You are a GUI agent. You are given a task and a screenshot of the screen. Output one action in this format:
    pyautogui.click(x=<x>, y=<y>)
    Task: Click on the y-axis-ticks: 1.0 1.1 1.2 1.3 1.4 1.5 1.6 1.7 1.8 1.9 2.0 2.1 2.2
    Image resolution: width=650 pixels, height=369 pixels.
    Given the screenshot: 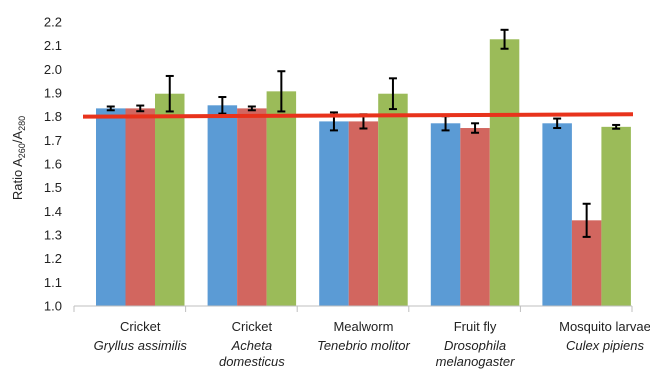 What is the action you would take?
    pyautogui.click(x=53, y=164)
    